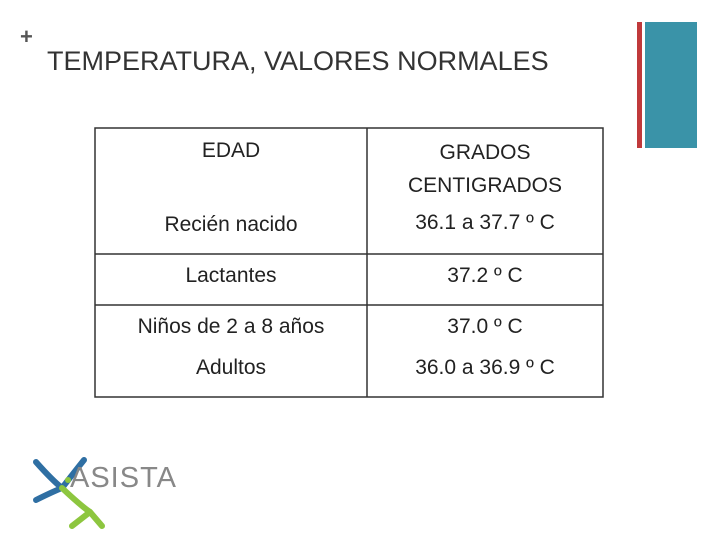 The height and width of the screenshot is (540, 720). I want to click on slide-mark: +, so click(26, 36).